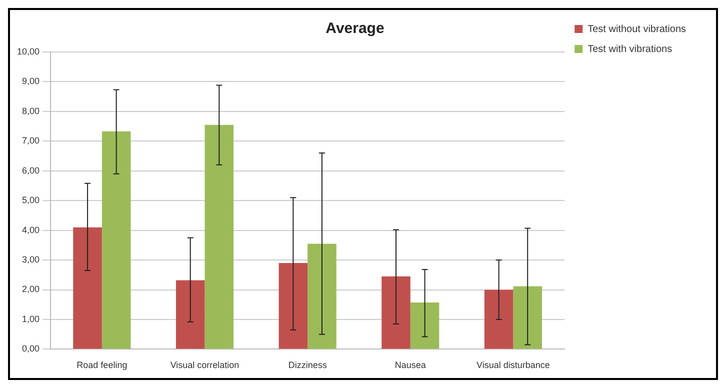  I want to click on y-tick-label: 9,00, so click(31, 81).